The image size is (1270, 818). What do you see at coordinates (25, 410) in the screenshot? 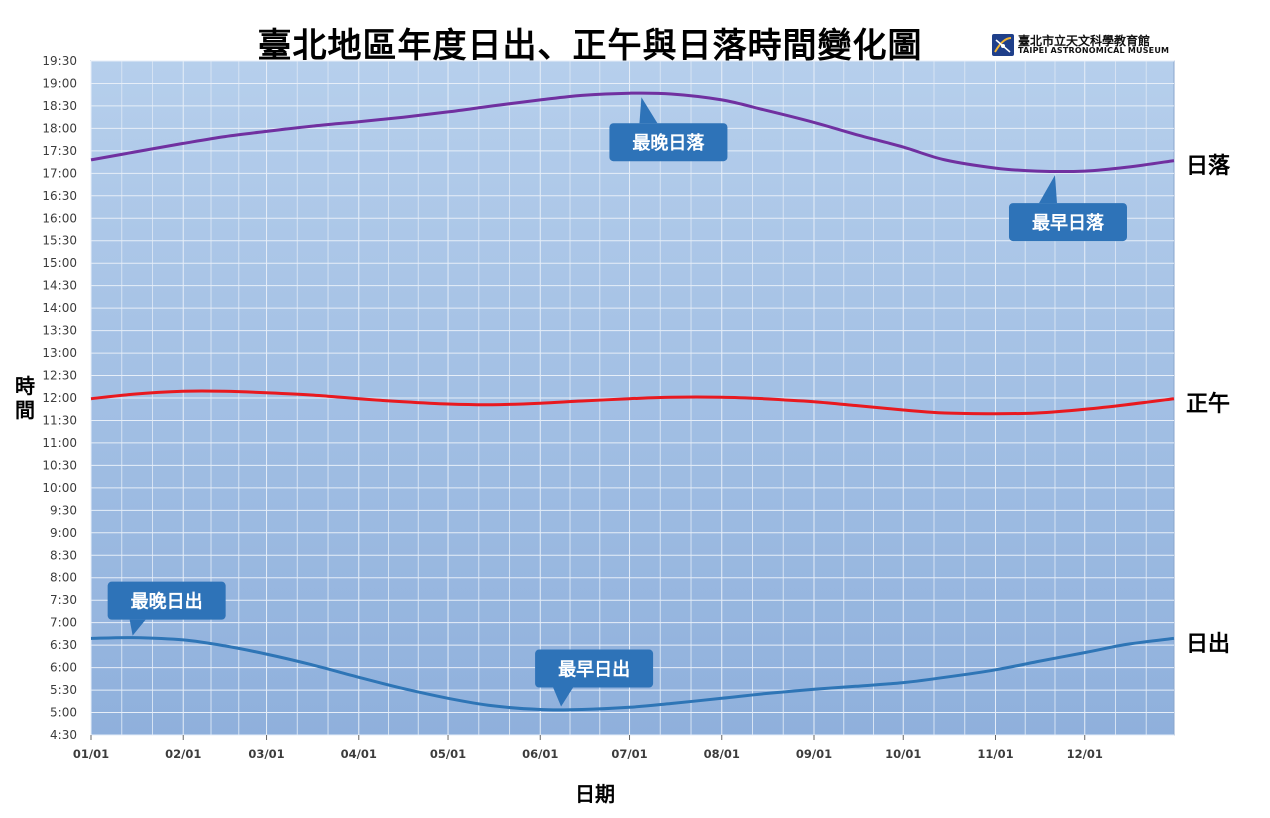
I see `y-axis-label-char: 間` at bounding box center [25, 410].